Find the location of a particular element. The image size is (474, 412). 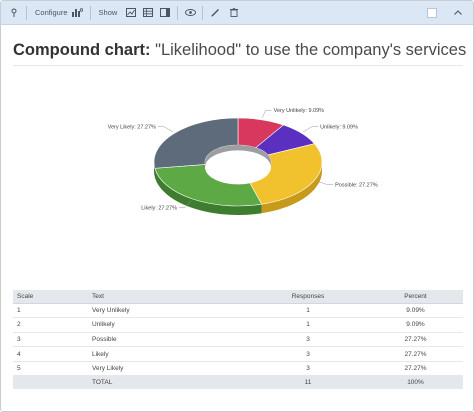

show-table-button is located at coordinates (148, 13).